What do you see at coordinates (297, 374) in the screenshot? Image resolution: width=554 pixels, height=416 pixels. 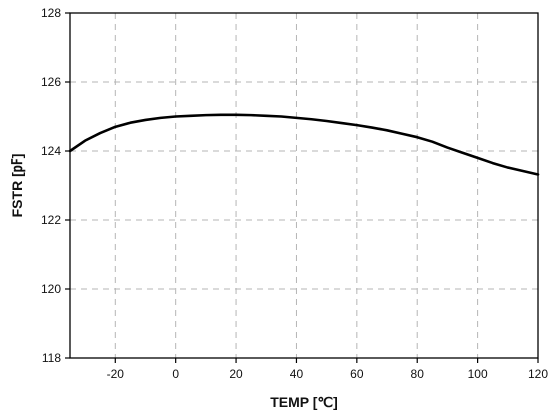 I see `x-tick-label: 40` at bounding box center [297, 374].